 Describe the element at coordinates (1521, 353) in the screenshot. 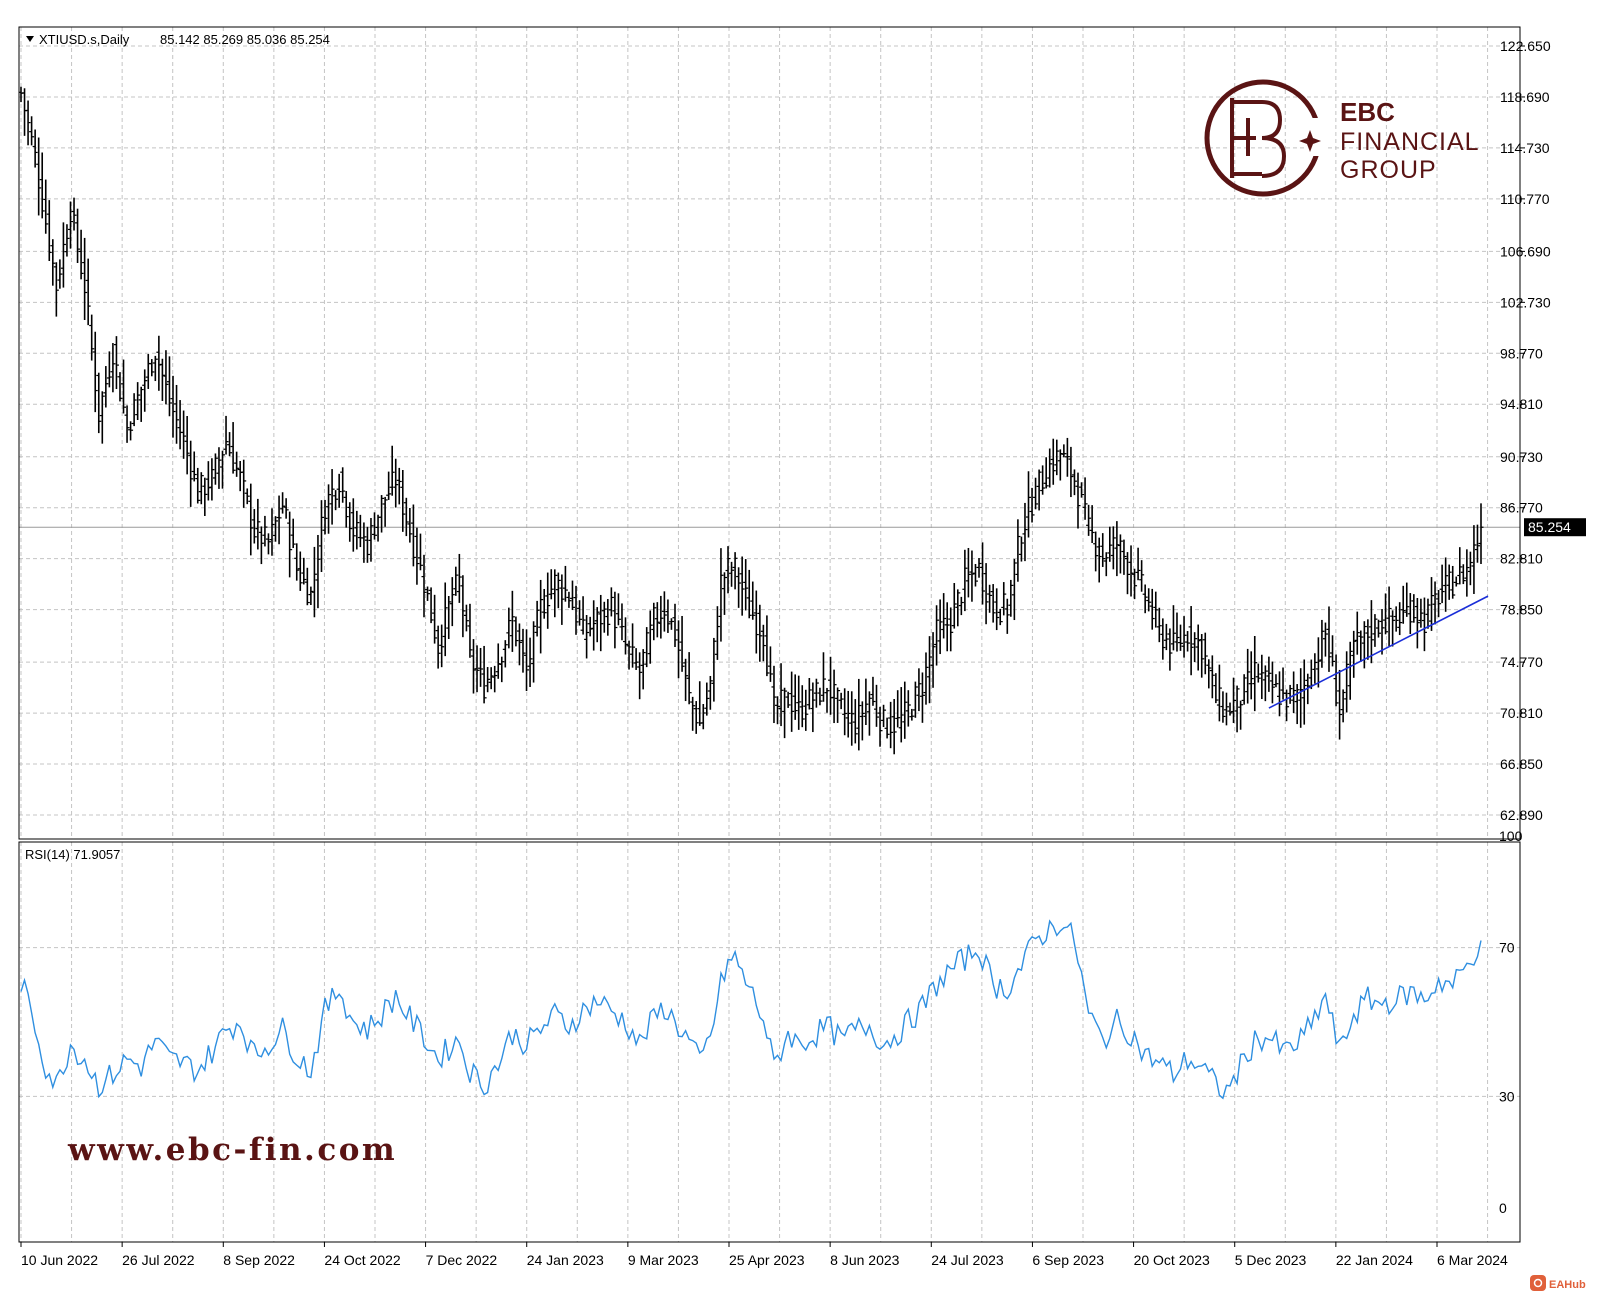

I see `price-tick-label: 98.770` at that location.